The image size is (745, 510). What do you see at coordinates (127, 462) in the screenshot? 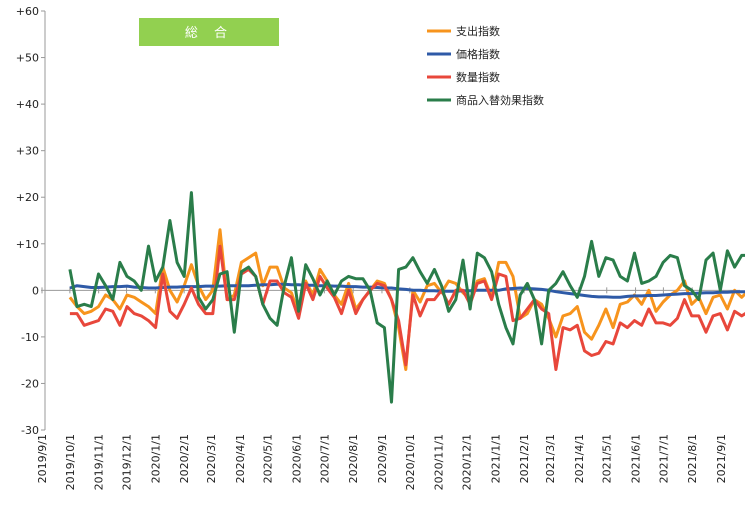
I see `x-tick-label: 2019/12/1` at bounding box center [127, 462].